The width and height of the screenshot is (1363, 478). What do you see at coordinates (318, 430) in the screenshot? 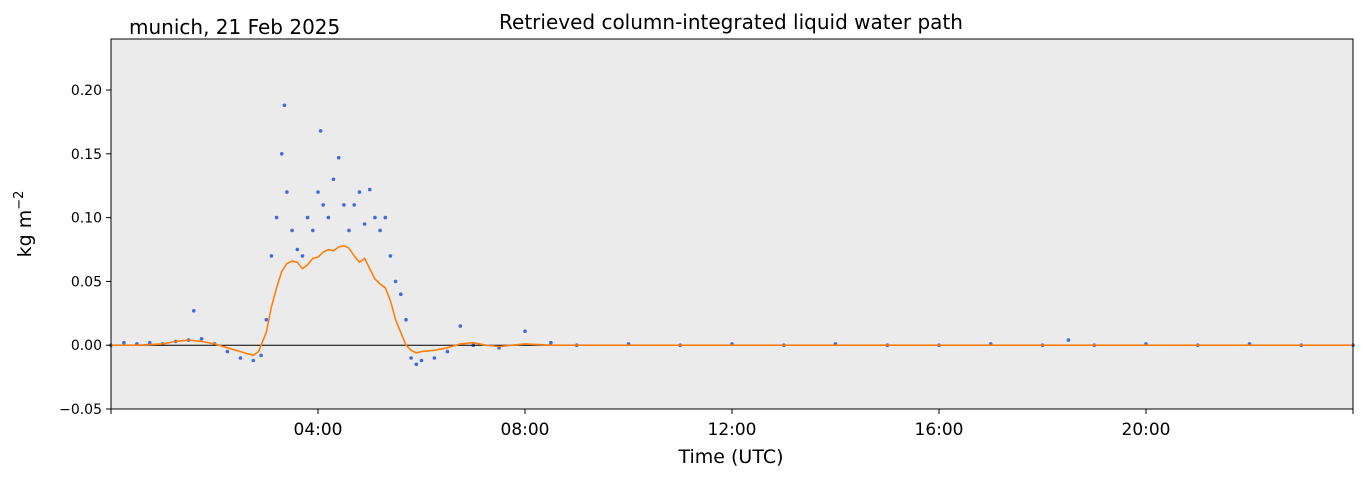
I see `x-tick-label: 04:00` at bounding box center [318, 430].